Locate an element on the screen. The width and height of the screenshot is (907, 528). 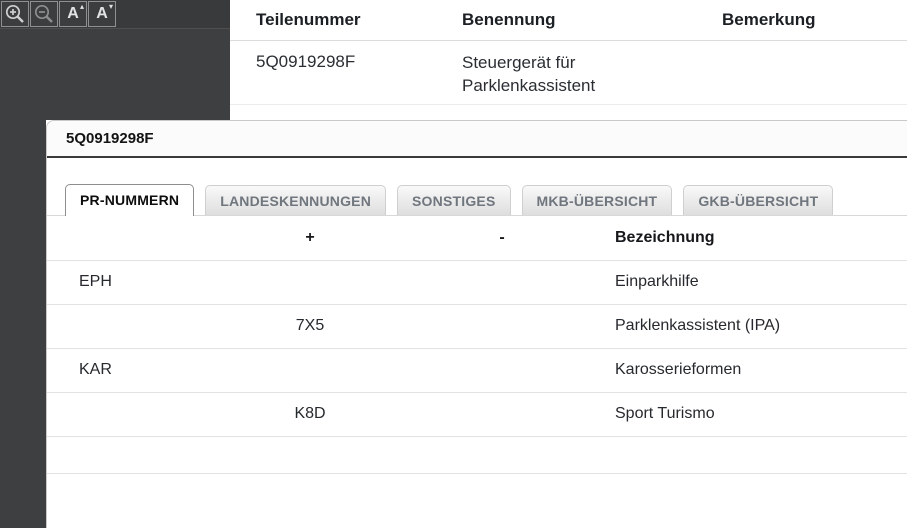
pr-description: Parklenkassistent (IPA) is located at coordinates (761, 326).